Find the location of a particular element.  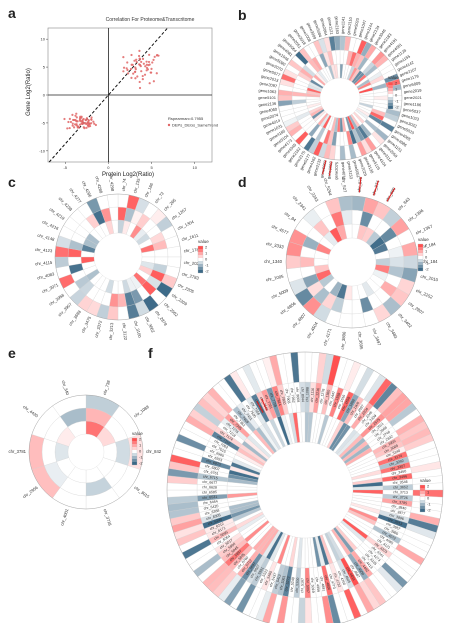

sector-label: chr_6064 is located at coordinates (223, 539).